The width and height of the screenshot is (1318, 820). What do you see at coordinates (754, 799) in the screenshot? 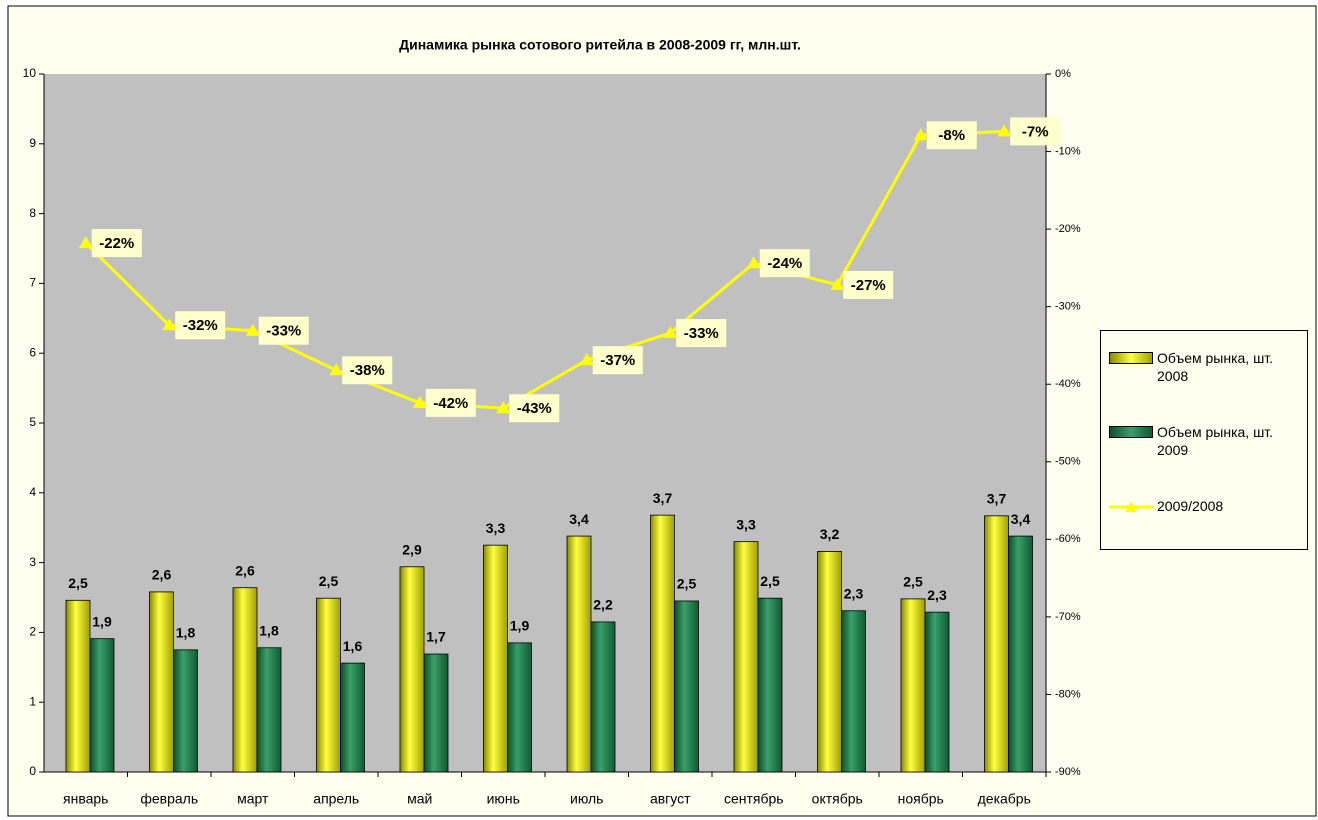
I see `x-tick-label: сентябрь` at bounding box center [754, 799].